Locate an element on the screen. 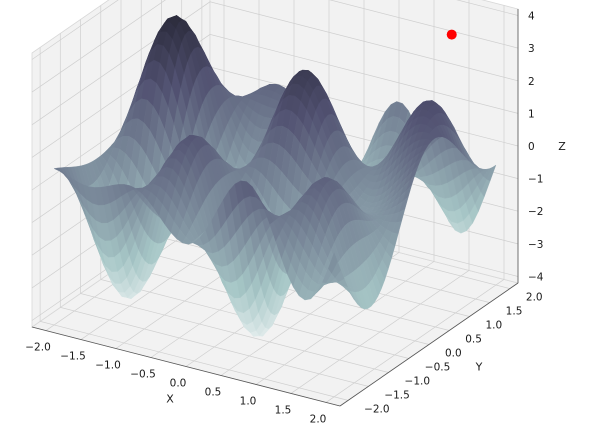 Image resolution: width=600 pixels, height=437 pixels. y-axis-line is located at coordinates (429, 344).